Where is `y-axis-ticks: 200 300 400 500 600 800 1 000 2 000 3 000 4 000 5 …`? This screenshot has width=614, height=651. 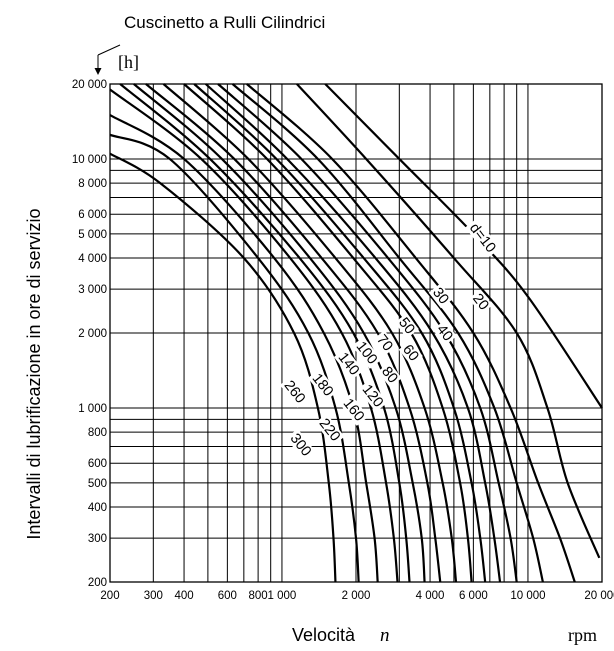
y-axis-ticks: 200 300 400 500 600 800 1 000 2 000 3 000 4 000 5 … is located at coordinates (89, 334).